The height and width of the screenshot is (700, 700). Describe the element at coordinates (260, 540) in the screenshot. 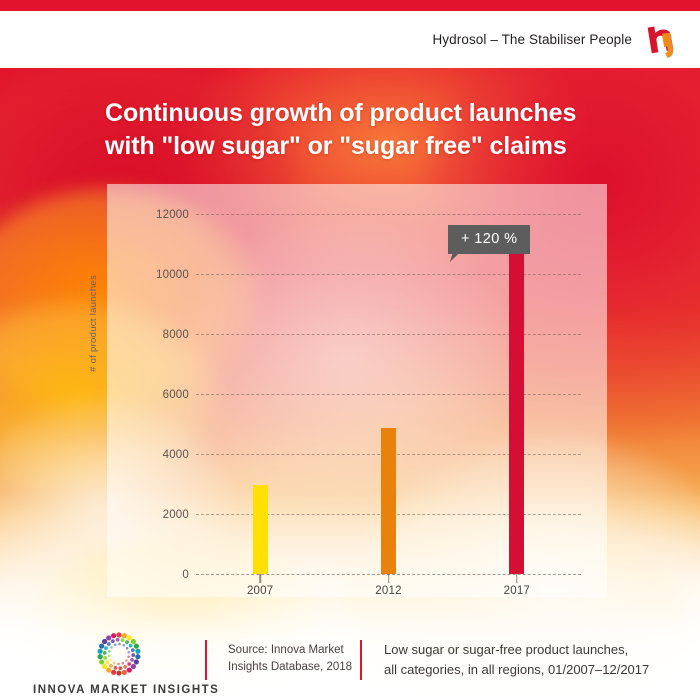

I see `bar-2007: 2007` at that location.